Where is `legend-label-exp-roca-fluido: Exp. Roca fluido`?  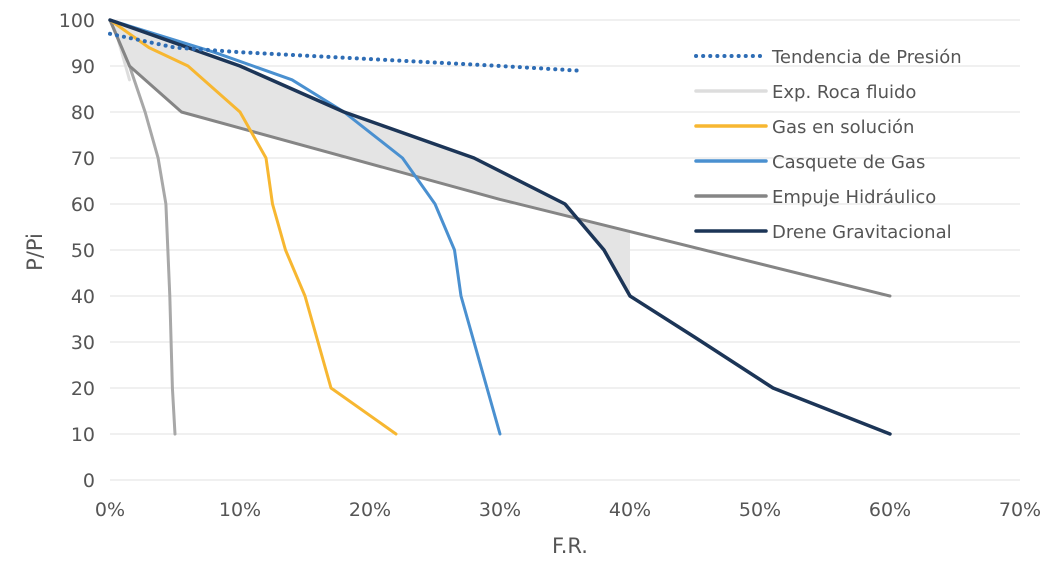 legend-label-exp-roca-fluido: Exp. Roca fluido is located at coordinates (844, 92).